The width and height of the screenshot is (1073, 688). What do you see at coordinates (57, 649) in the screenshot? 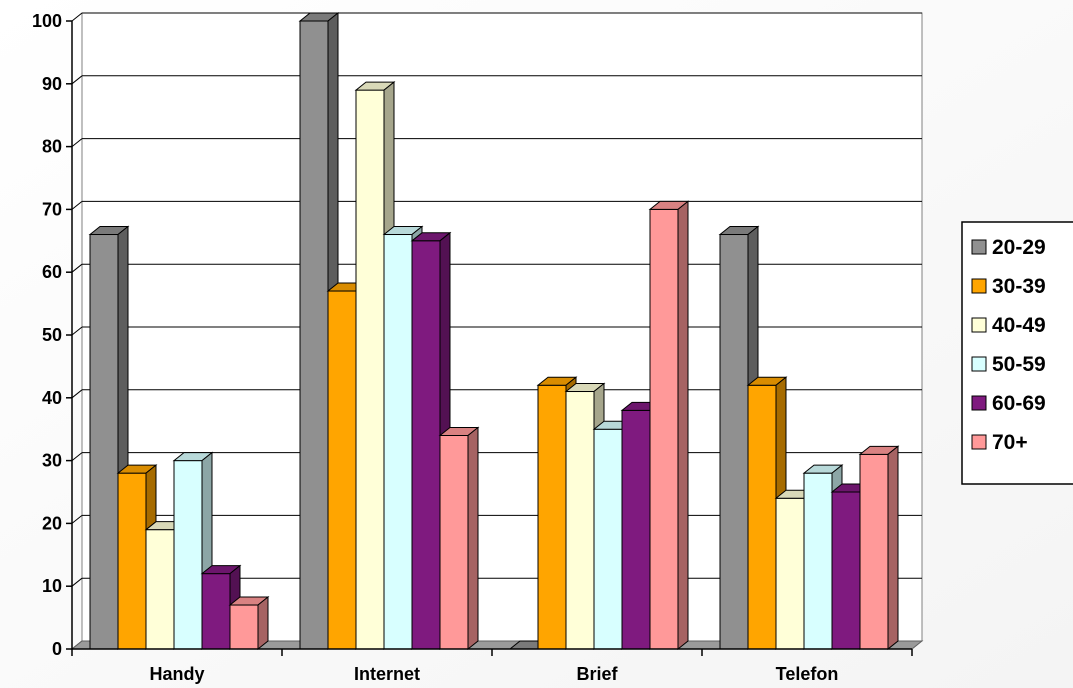
I see `y-tick-label: 0` at bounding box center [57, 649].